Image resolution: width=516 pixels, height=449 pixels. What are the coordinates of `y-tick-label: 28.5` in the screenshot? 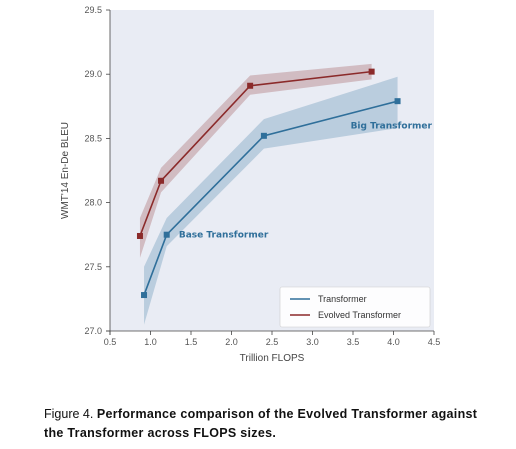 It's located at (93, 138).